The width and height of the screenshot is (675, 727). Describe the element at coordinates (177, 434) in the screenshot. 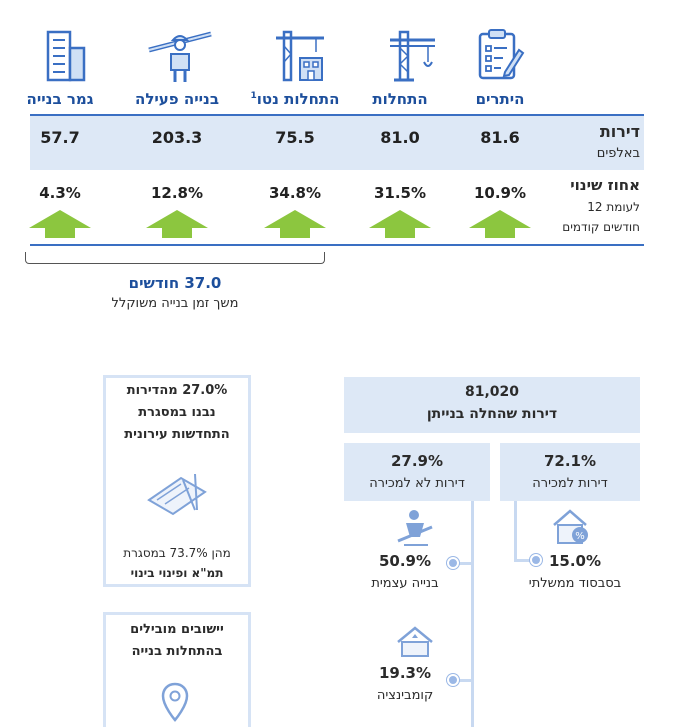

I see `urban-renewal-line-3: התחדשות עירונית` at that location.